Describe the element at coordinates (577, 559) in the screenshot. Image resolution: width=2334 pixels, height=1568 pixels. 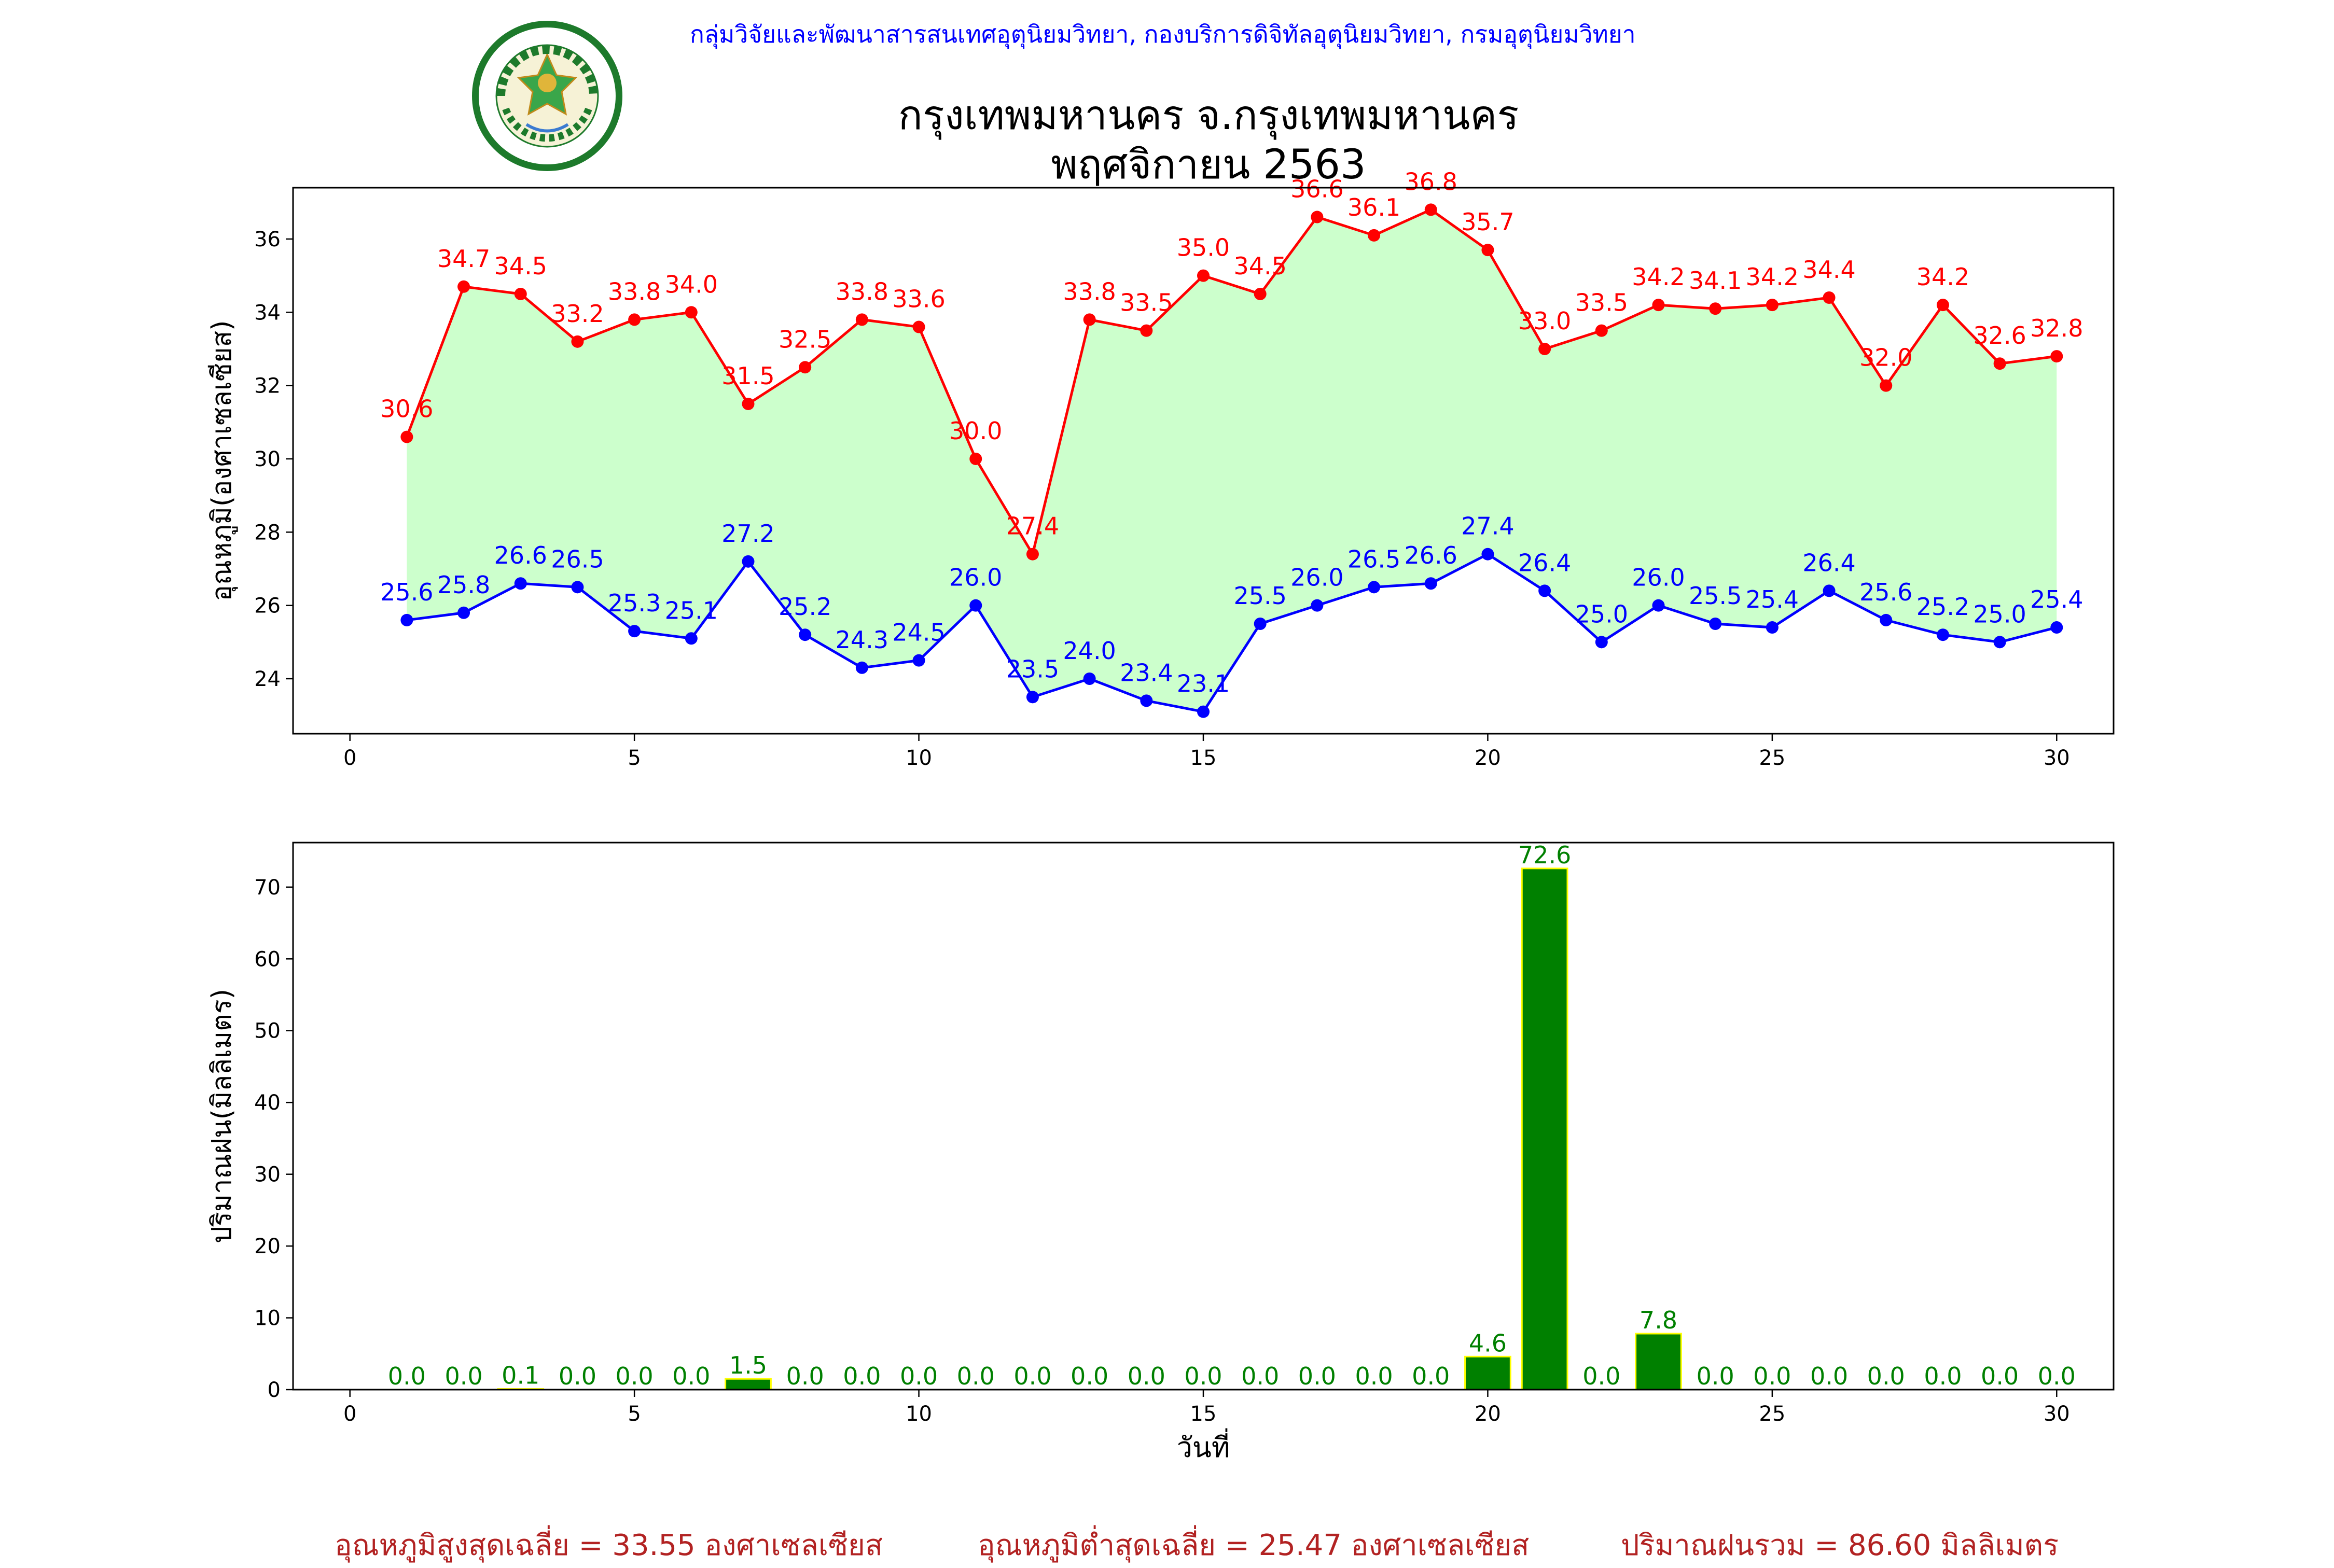
I see `min-temp-data-label: 26.5` at that location.